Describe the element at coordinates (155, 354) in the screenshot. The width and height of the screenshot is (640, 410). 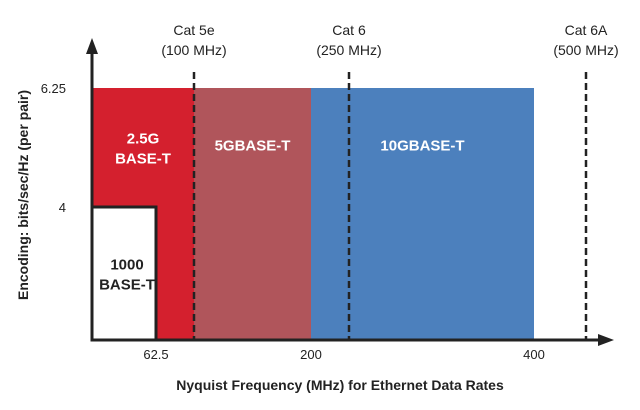
I see `x-tick-label: 62.5` at that location.